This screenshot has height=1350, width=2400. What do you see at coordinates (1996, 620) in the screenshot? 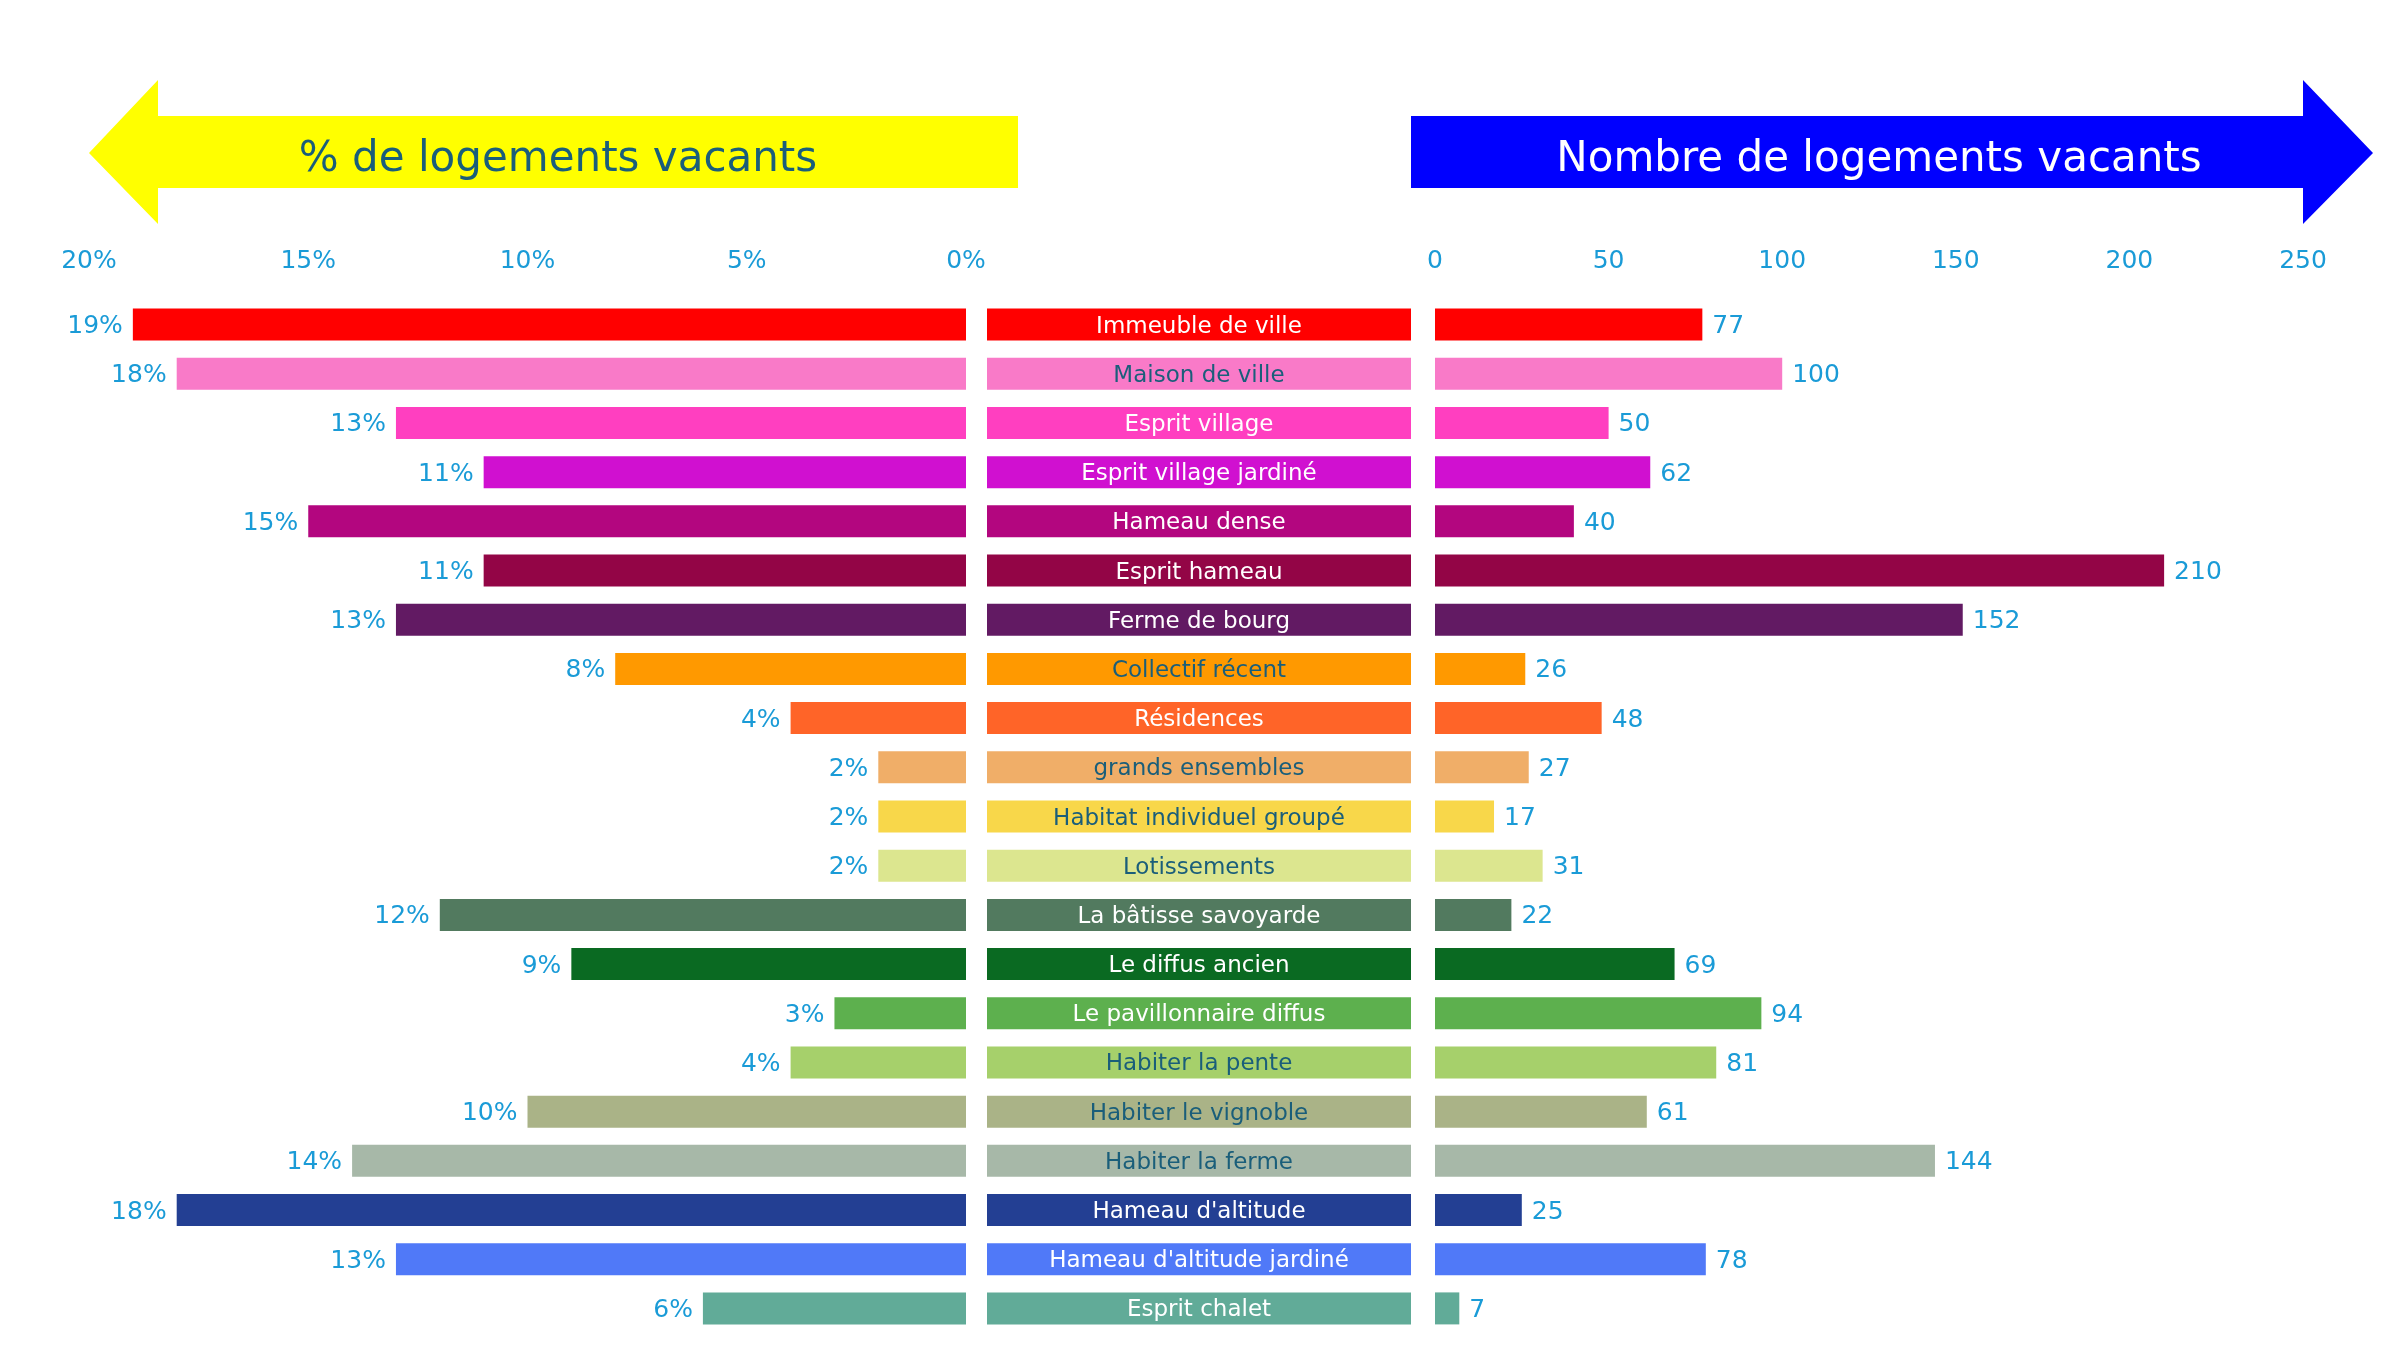
I see `data-label: 152` at bounding box center [1996, 620].